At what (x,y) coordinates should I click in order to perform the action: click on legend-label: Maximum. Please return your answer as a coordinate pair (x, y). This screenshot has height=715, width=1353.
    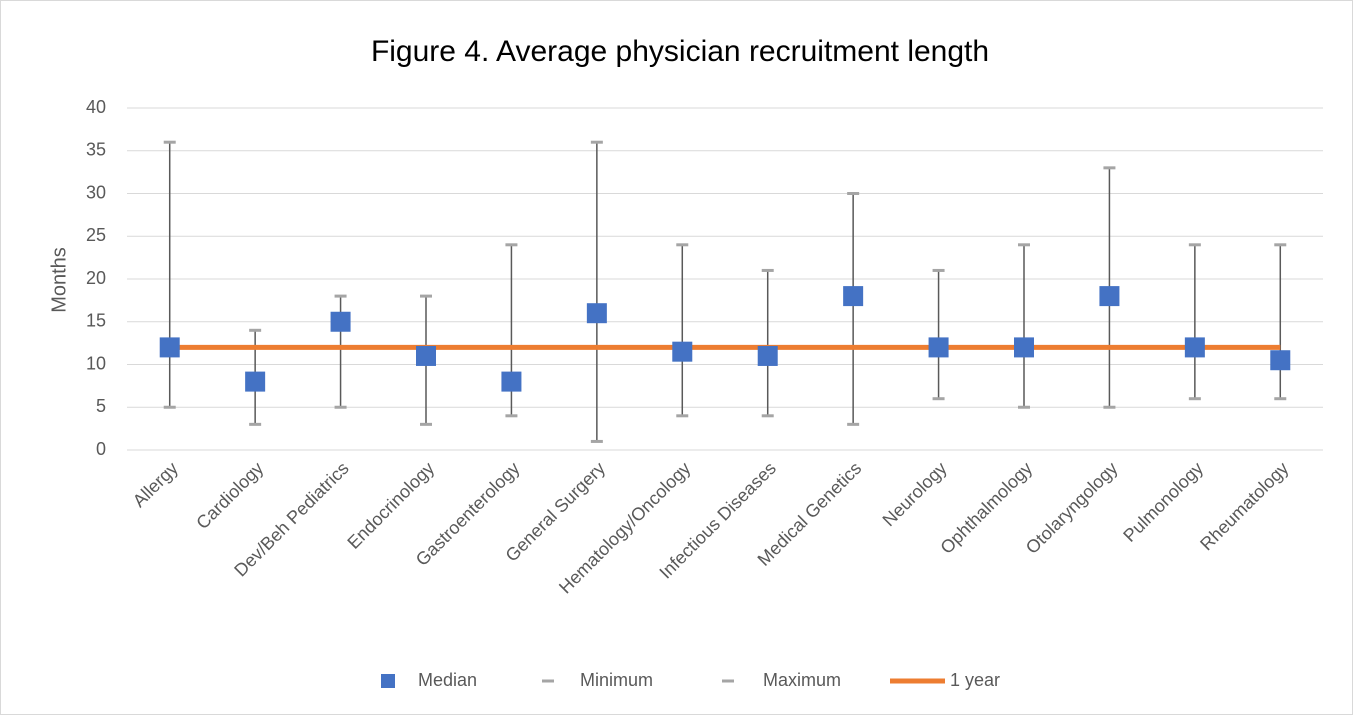
    Looking at the image, I should click on (802, 680).